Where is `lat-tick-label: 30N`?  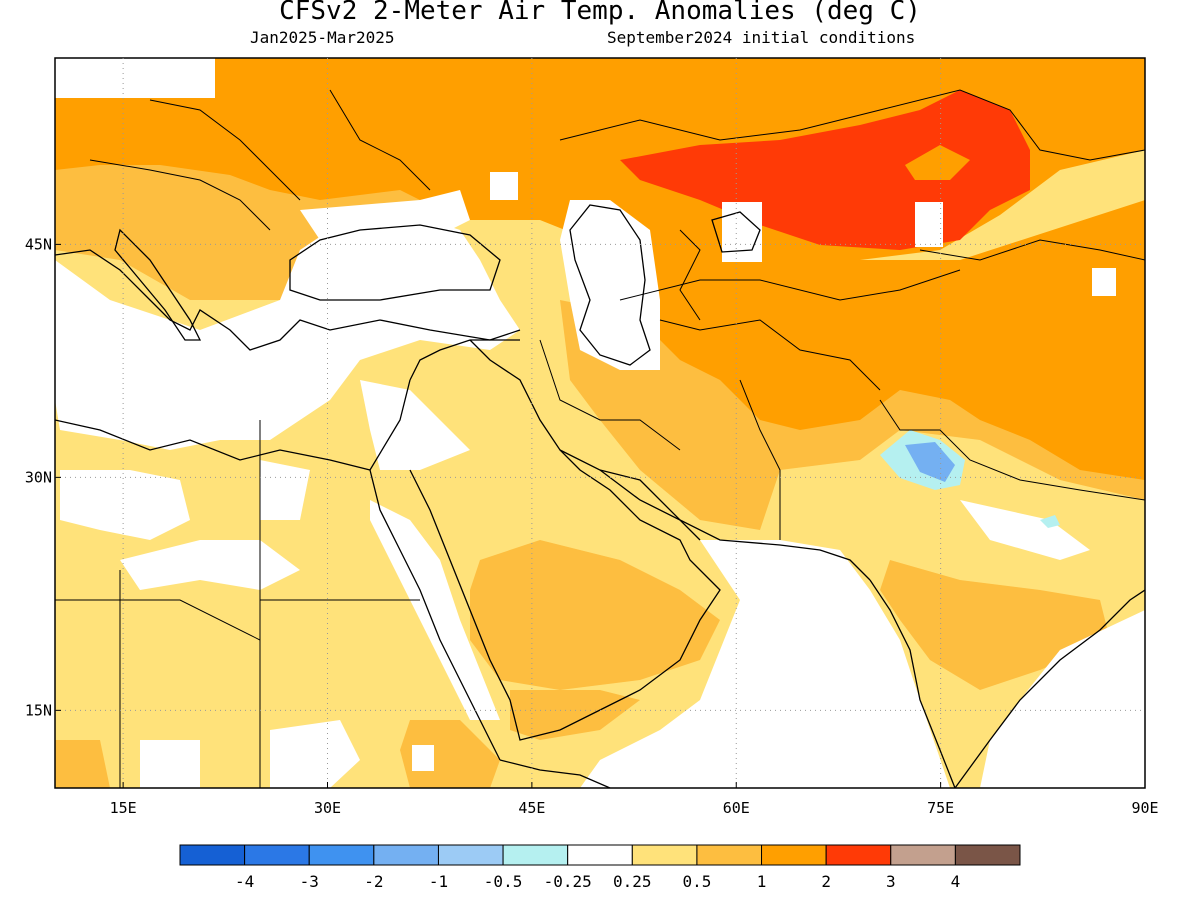 lat-tick-label: 30N is located at coordinates (38, 477).